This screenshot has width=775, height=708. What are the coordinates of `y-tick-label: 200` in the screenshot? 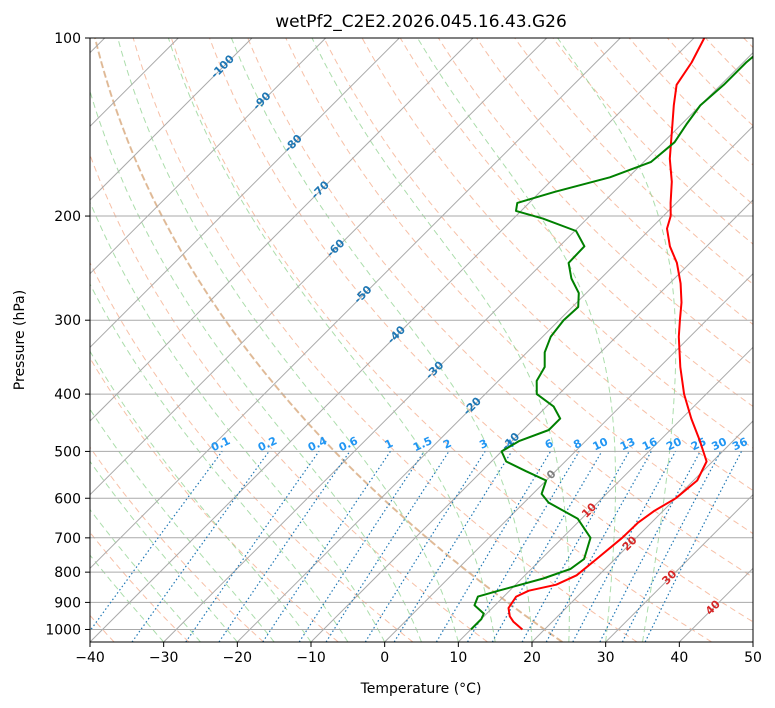 It's located at (67, 217).